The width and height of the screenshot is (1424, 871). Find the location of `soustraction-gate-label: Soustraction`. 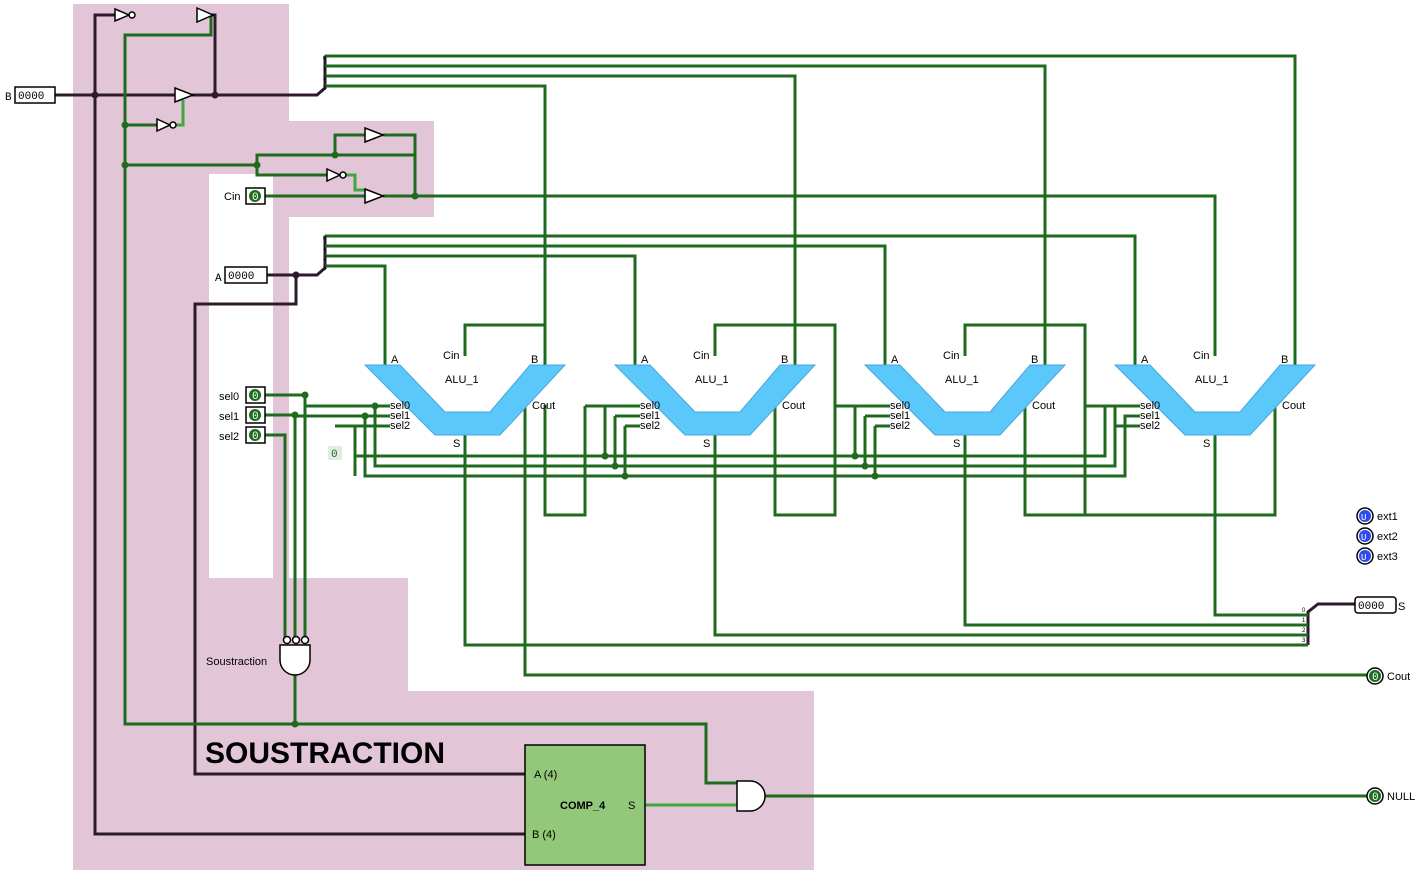

soustraction-gate-label: Soustraction is located at coordinates (236, 662).